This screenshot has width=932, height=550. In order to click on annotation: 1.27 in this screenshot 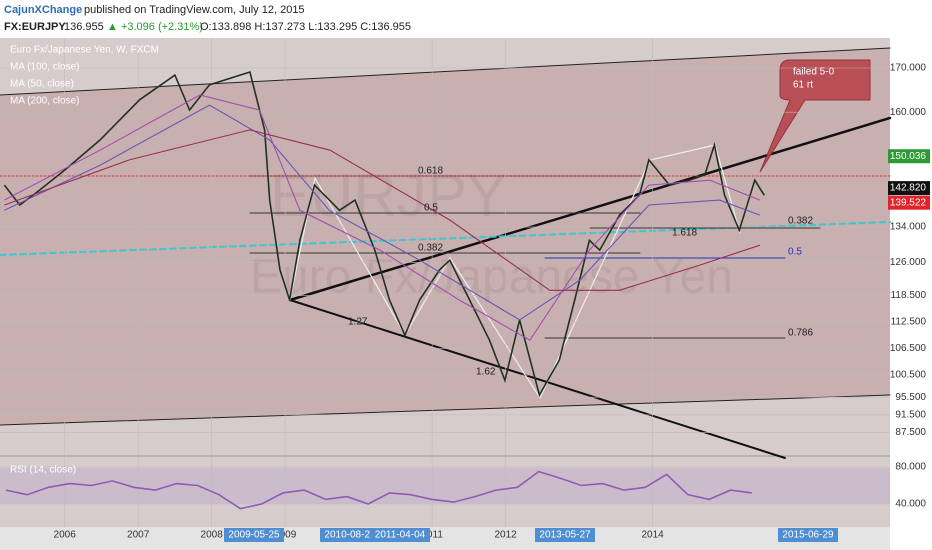, I will do `click(358, 322)`.